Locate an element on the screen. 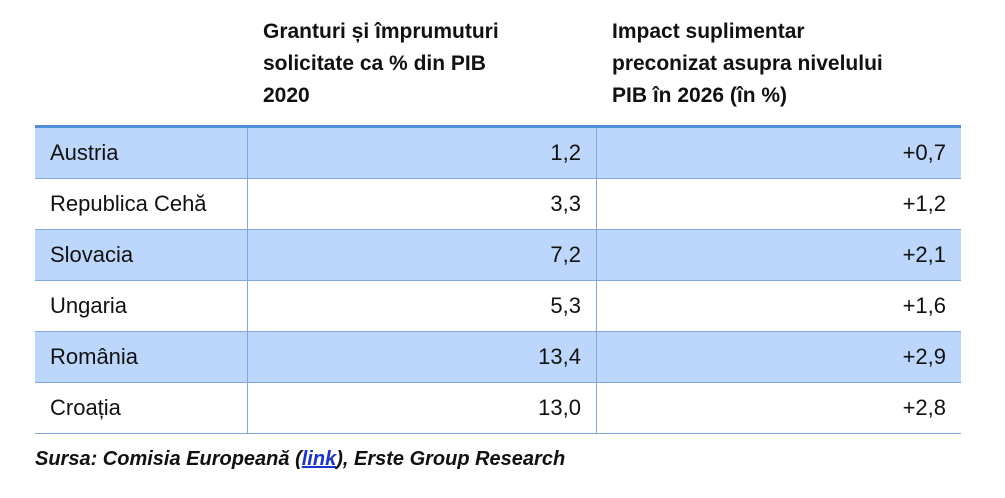 The image size is (1005, 498). impact-cell: +2,8 is located at coordinates (924, 407).